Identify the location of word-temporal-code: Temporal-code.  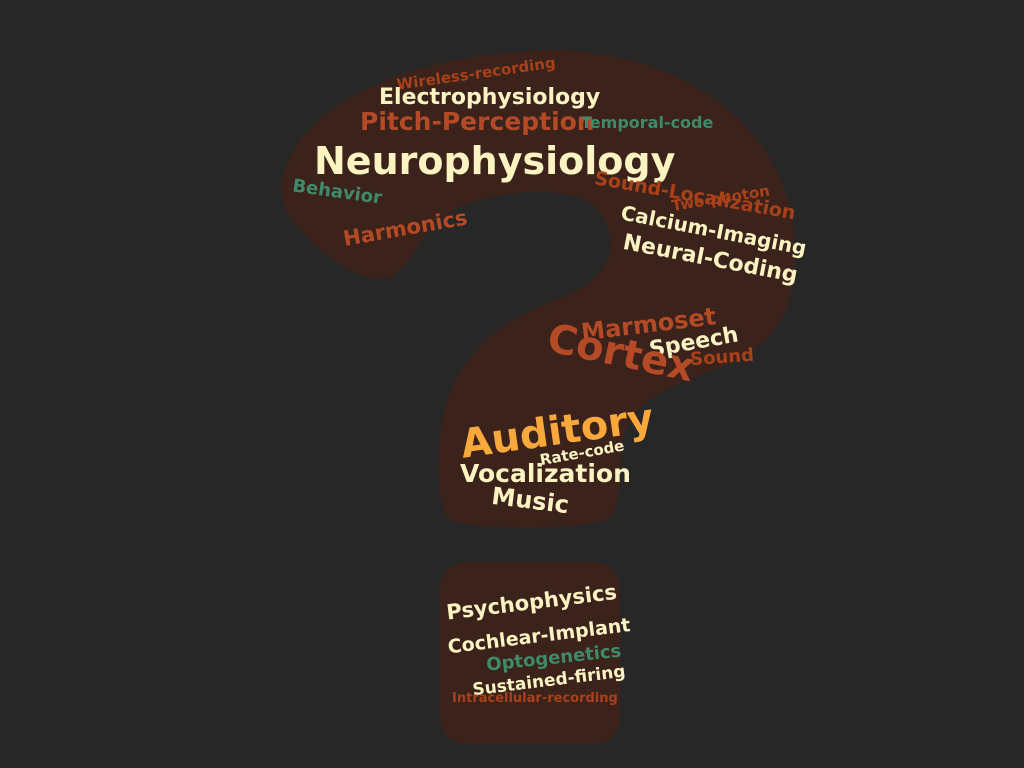
(647, 122).